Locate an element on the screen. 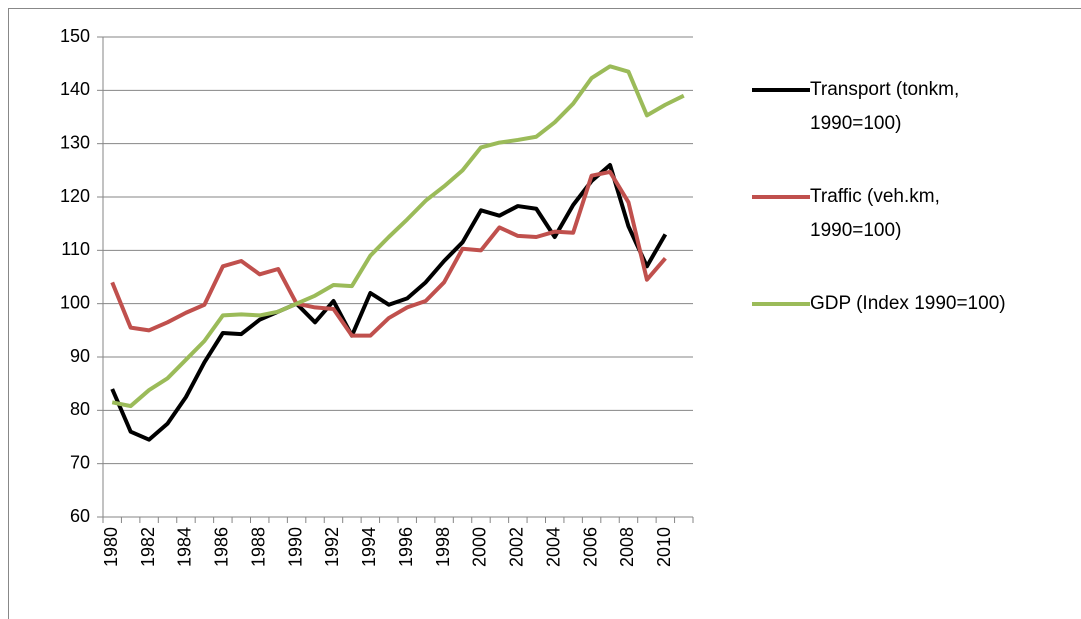  y-tick-label: 110 is located at coordinates (75, 249).